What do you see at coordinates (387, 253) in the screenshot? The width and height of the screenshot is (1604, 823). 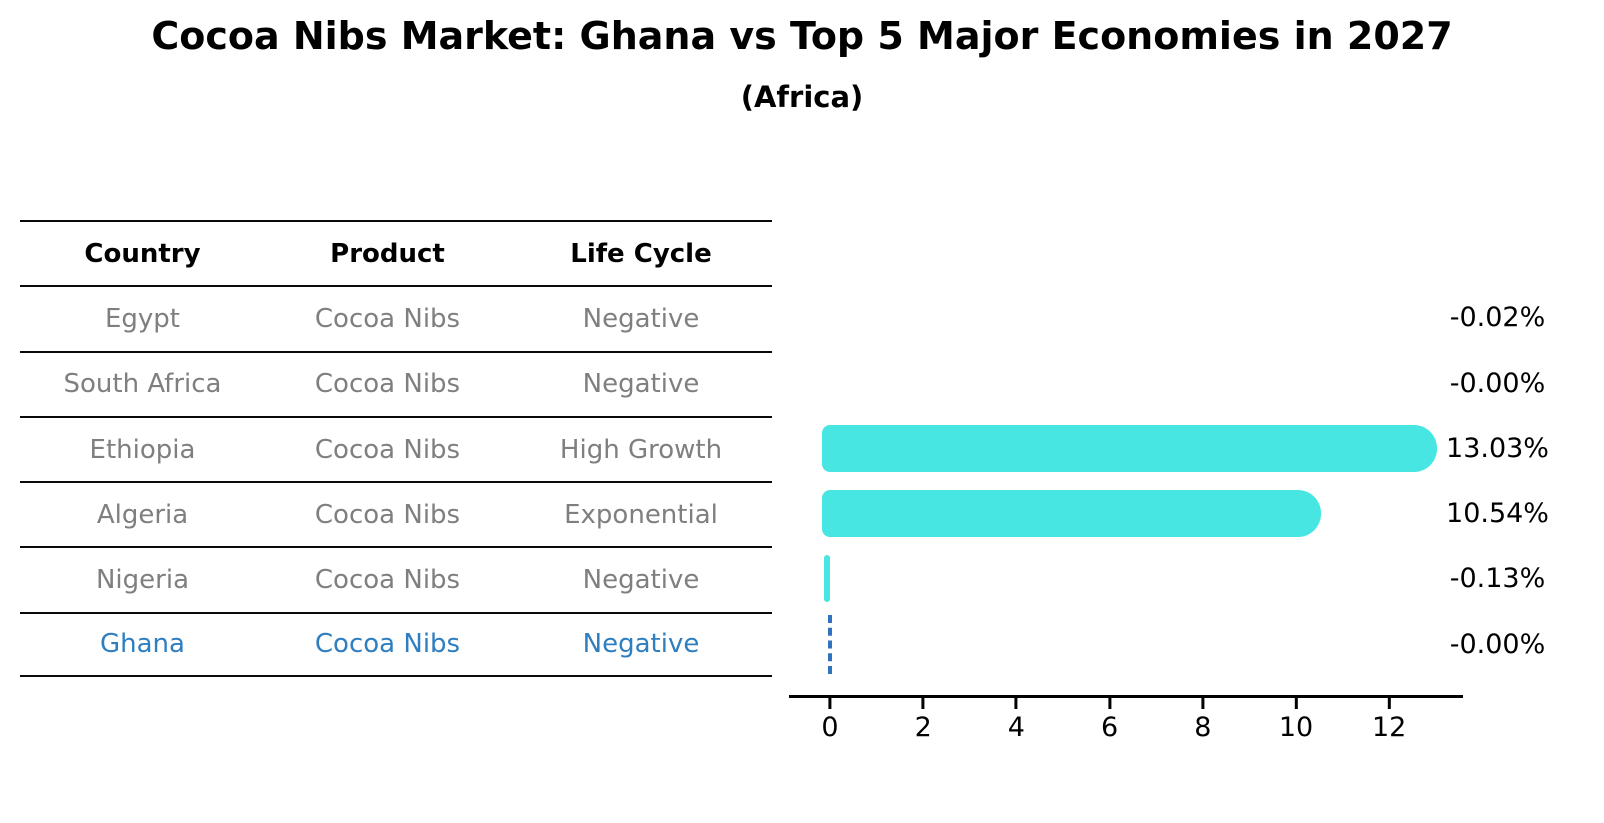 I see `column-header-product: Product` at bounding box center [387, 253].